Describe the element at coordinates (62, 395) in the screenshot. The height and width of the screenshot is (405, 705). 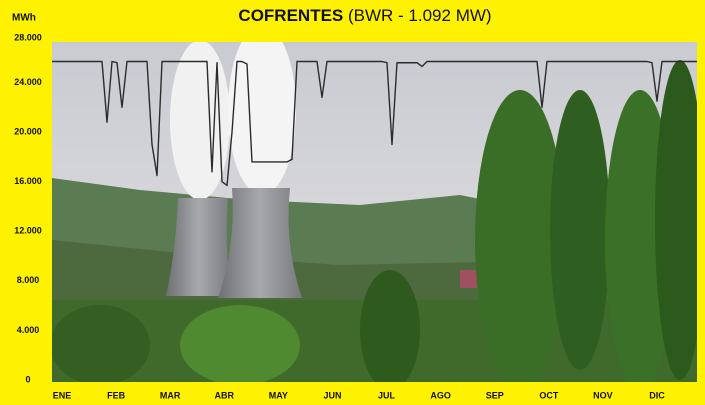
I see `x-tick-label: ENE` at that location.